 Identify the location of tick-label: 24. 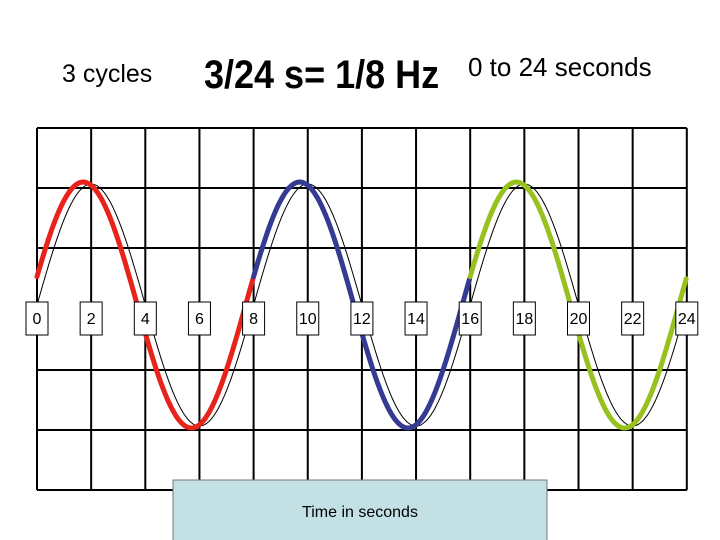
(687, 319).